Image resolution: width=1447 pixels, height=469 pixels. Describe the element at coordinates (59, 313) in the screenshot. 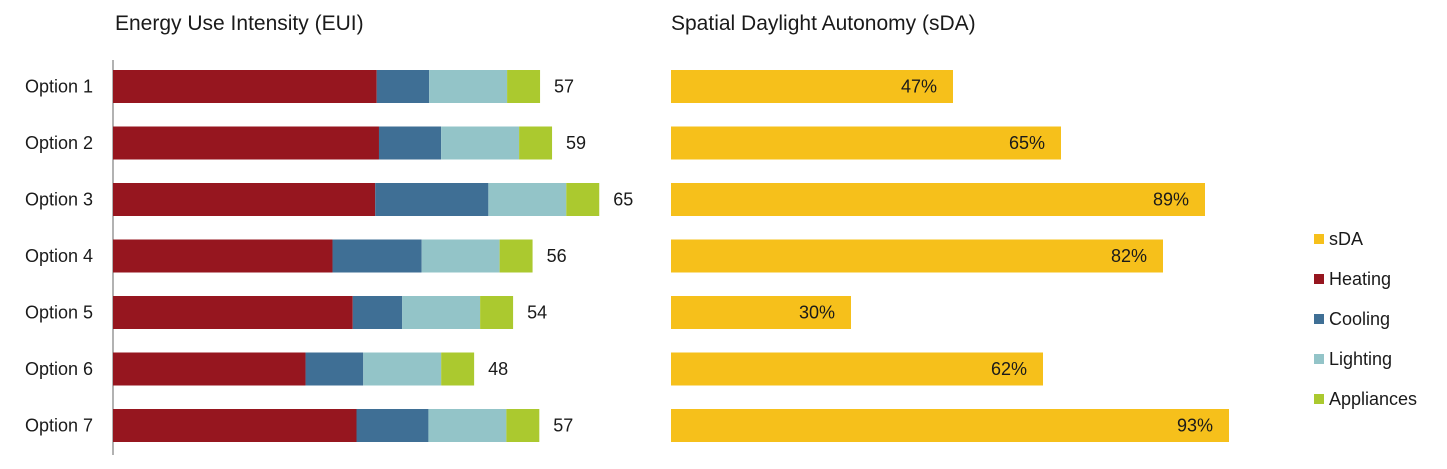

I see `category-label: Option 5` at that location.